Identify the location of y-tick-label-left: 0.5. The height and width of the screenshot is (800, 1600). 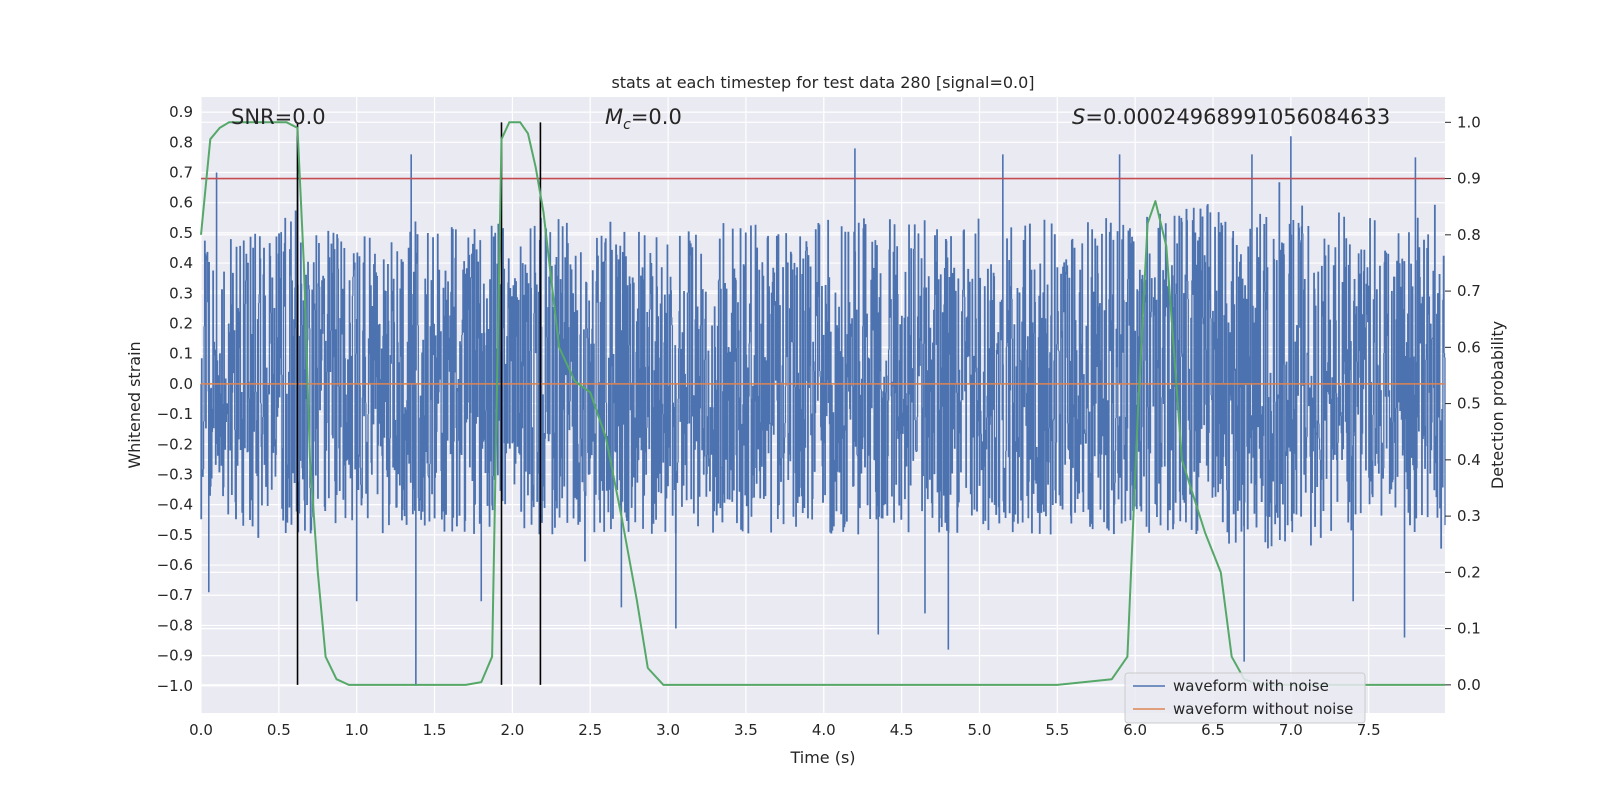
(181, 233).